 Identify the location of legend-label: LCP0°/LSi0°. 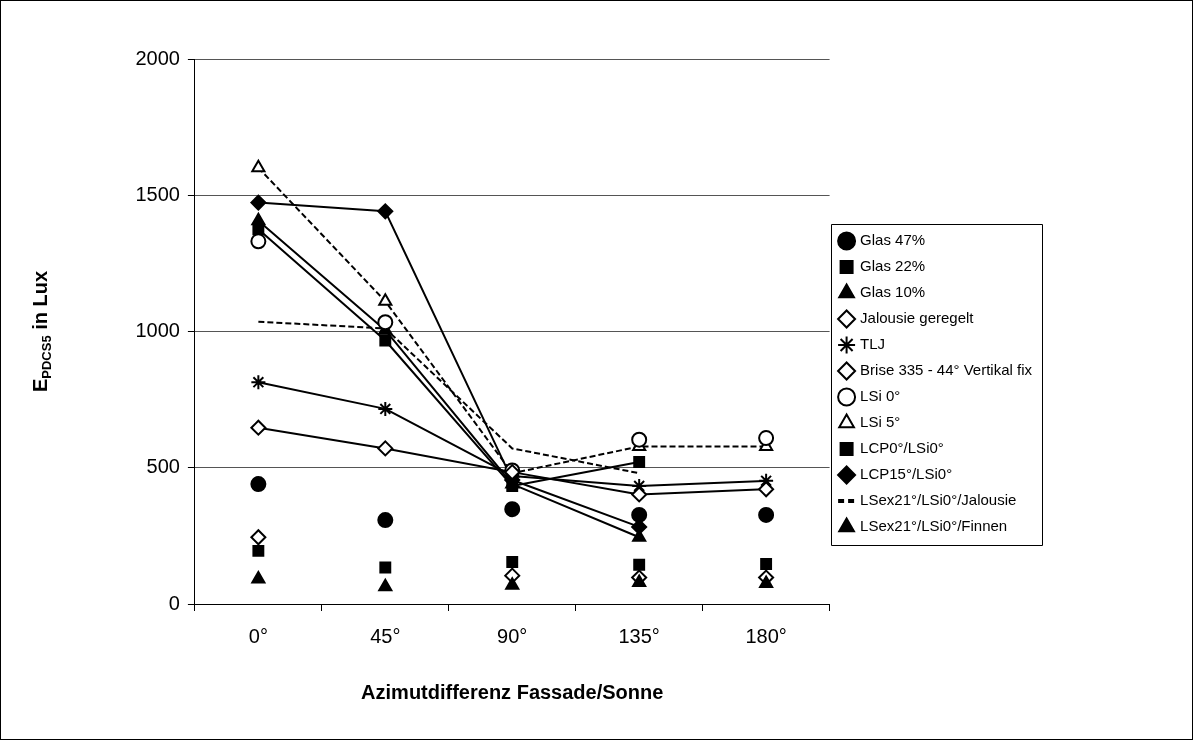
(902, 448).